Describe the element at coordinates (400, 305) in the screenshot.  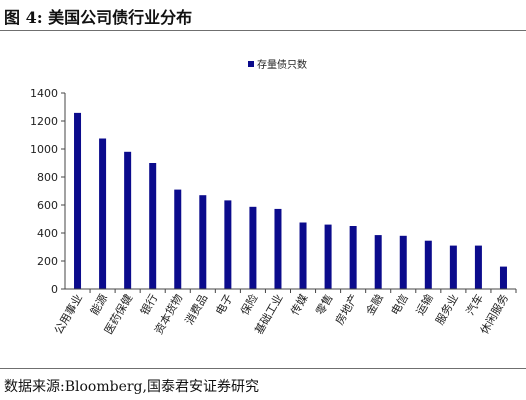
I see `x-tick-label: 电信` at that location.